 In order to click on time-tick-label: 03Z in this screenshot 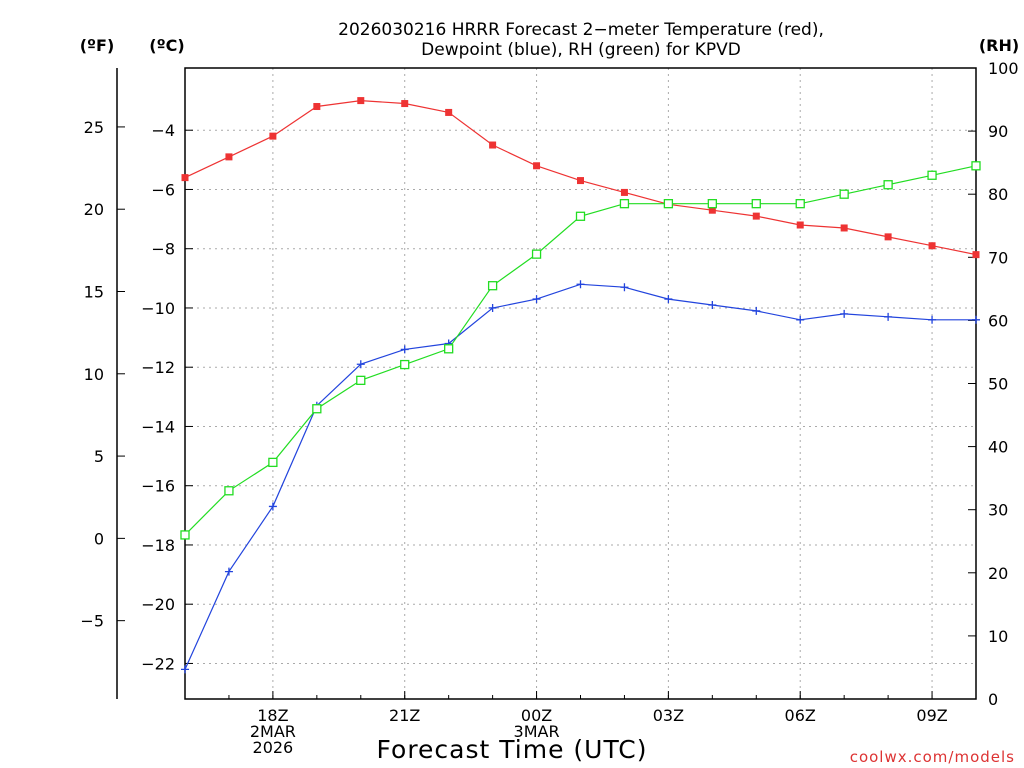, I will do `click(668, 715)`.